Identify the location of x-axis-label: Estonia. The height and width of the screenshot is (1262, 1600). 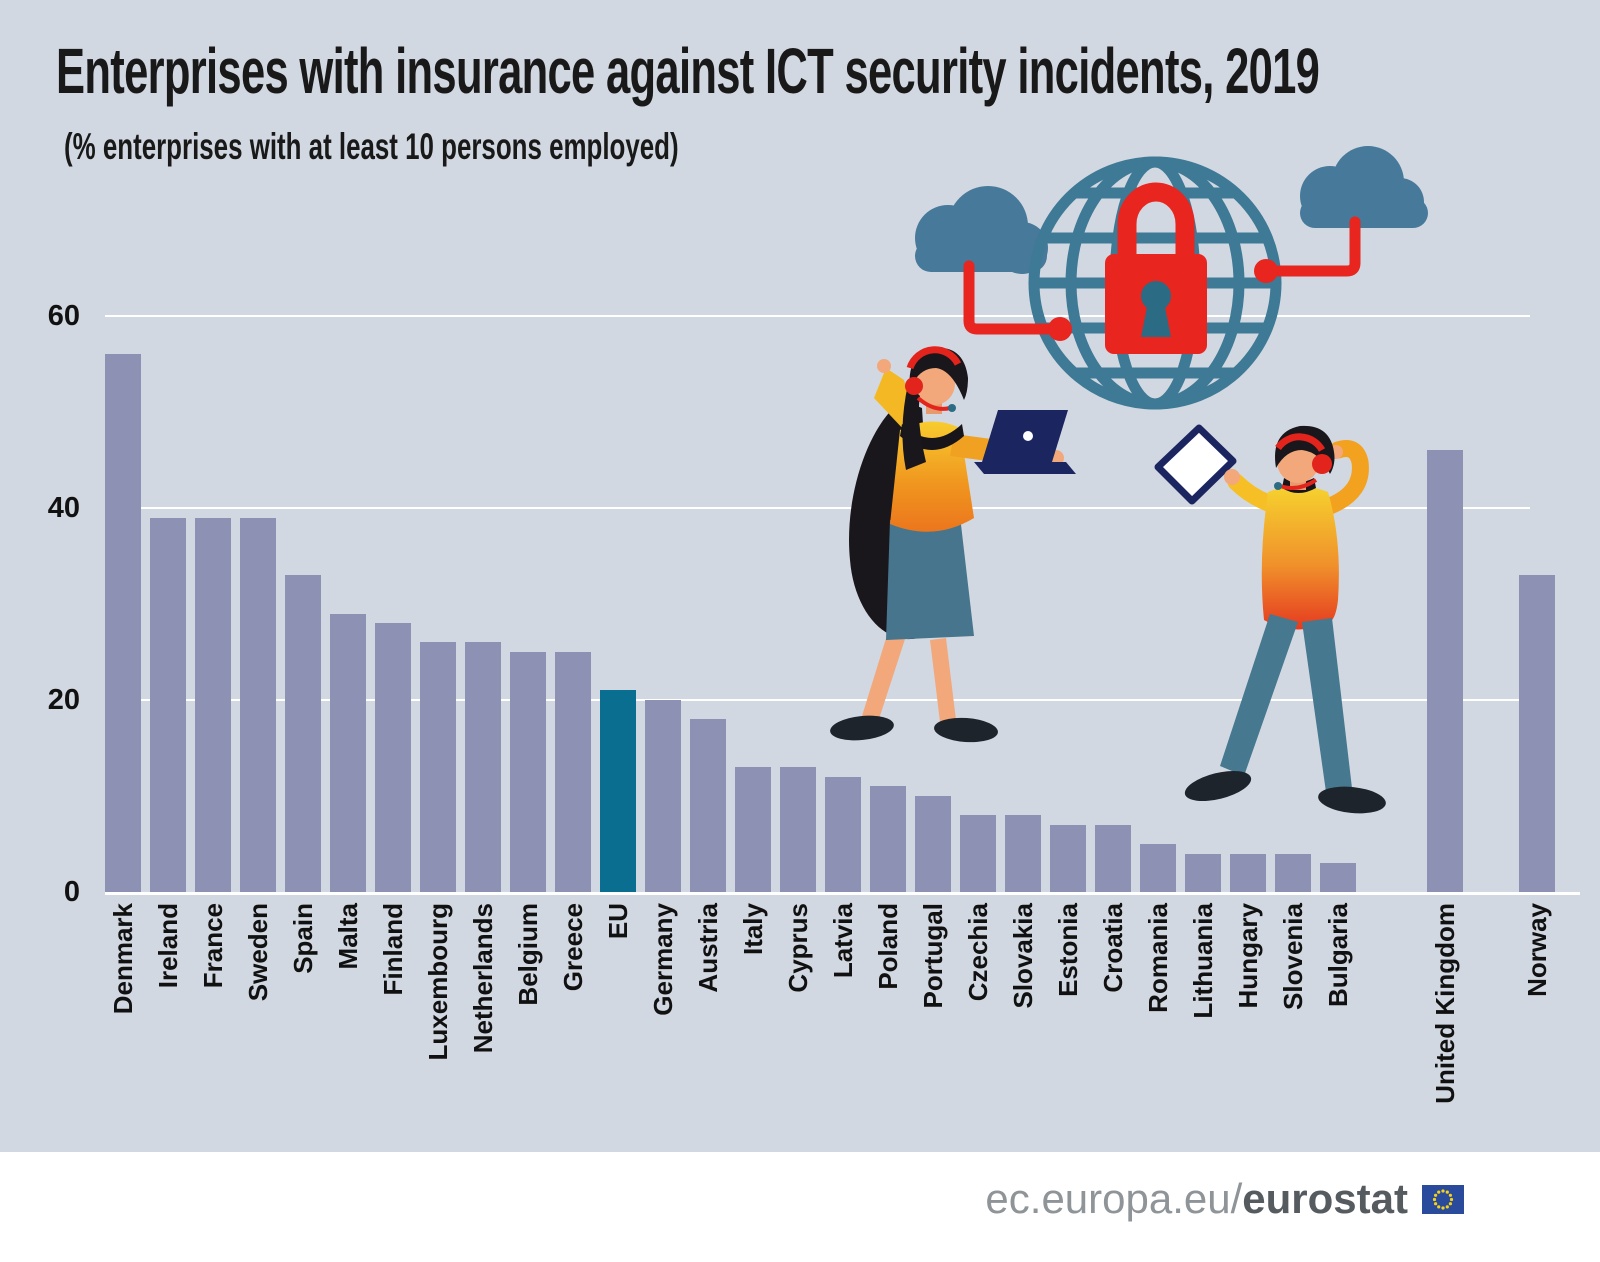
(1068, 950).